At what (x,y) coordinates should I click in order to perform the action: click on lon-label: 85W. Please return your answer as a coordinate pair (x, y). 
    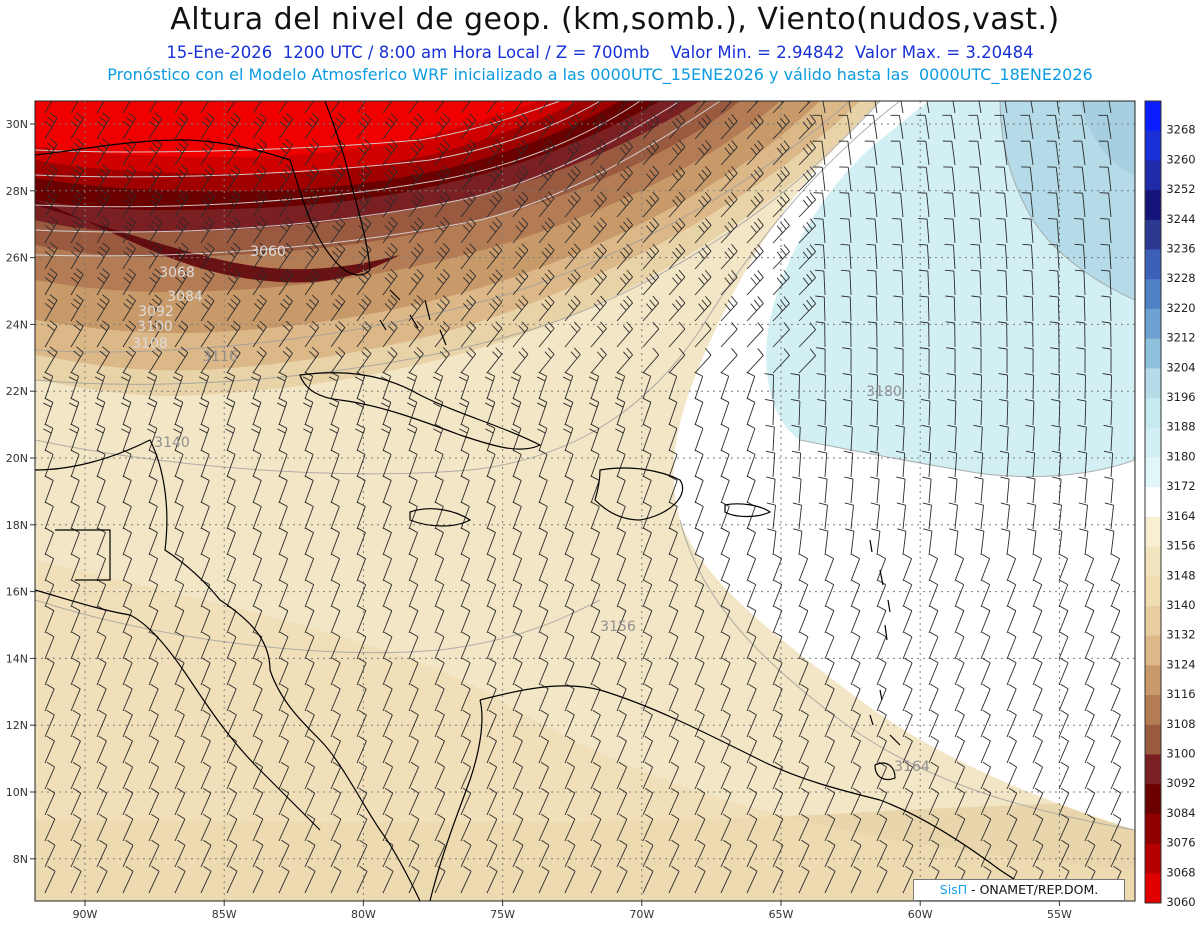
    Looking at the image, I should click on (224, 914).